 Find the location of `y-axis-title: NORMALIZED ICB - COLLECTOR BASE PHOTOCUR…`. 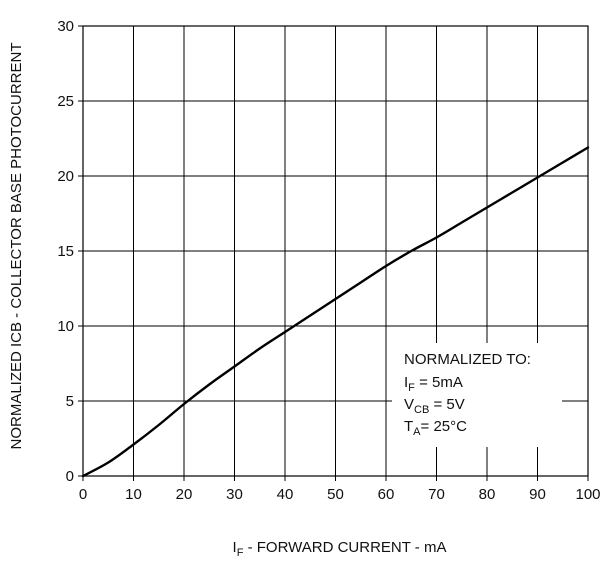

y-axis-title: NORMALIZED ICB - COLLECTOR BASE PHOTOCUR… is located at coordinates (16, 245).